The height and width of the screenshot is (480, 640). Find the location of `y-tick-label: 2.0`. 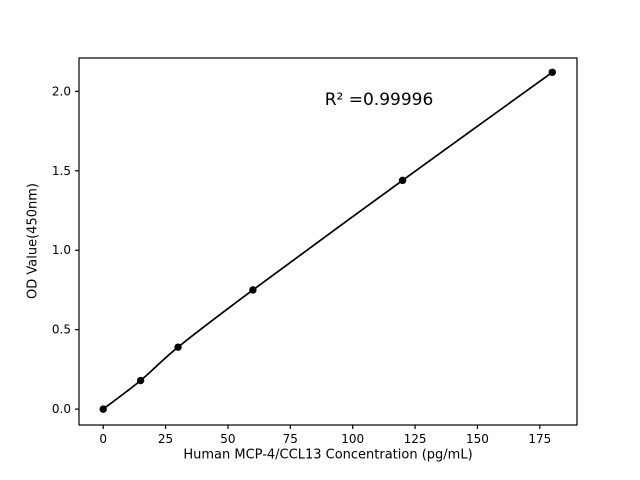

y-tick-label: 2.0 is located at coordinates (61, 91).